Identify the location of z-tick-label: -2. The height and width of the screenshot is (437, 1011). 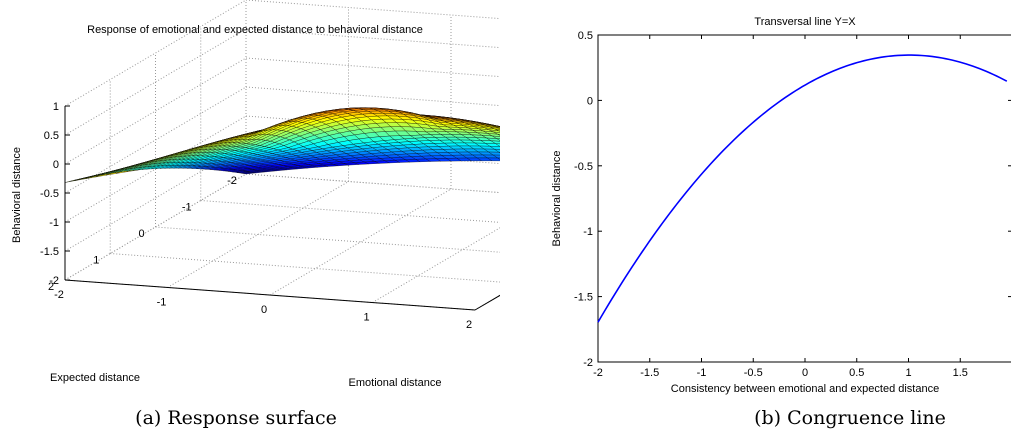
(54, 281).